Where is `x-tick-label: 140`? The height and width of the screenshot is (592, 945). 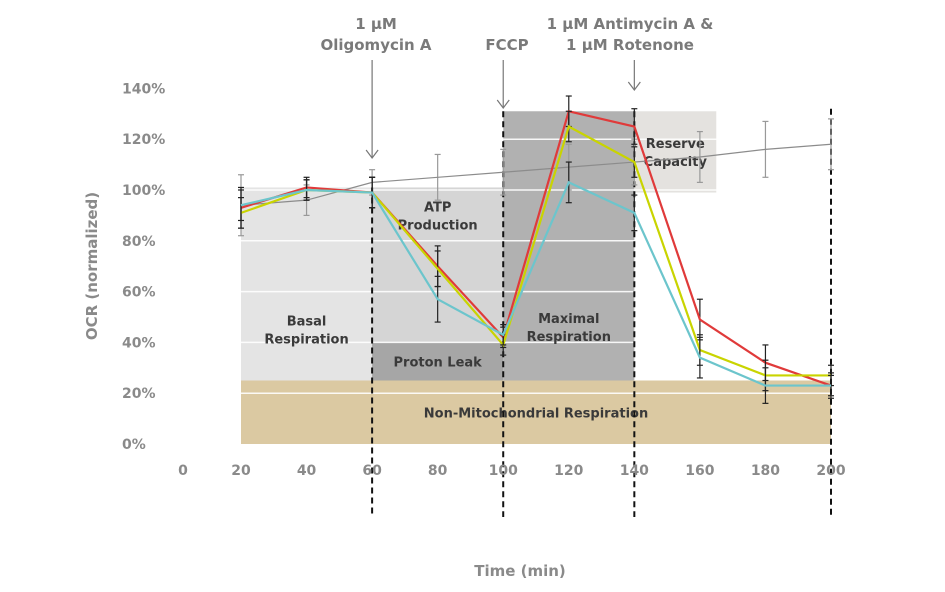
x-tick-label: 140 is located at coordinates (634, 471).